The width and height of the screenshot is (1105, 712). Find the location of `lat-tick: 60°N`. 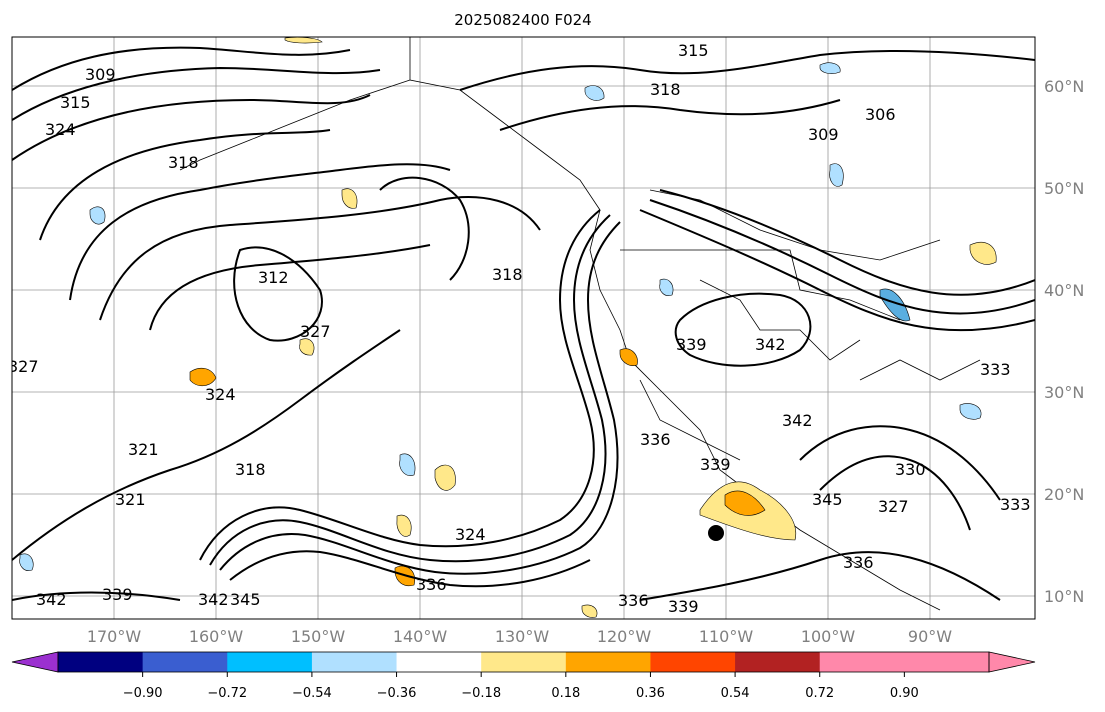

lat-tick: 60°N is located at coordinates (1064, 86).